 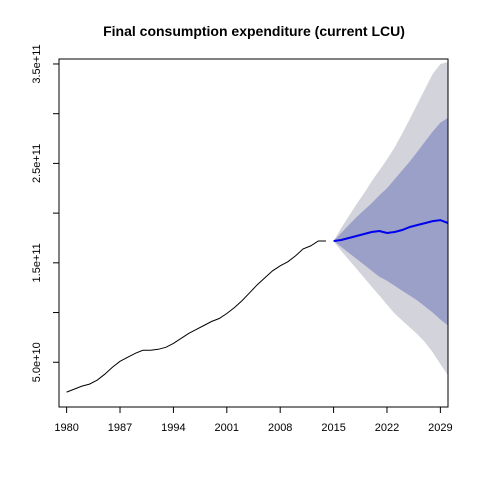 What do you see at coordinates (120, 428) in the screenshot?
I see `x-tick-label: 1987` at bounding box center [120, 428].